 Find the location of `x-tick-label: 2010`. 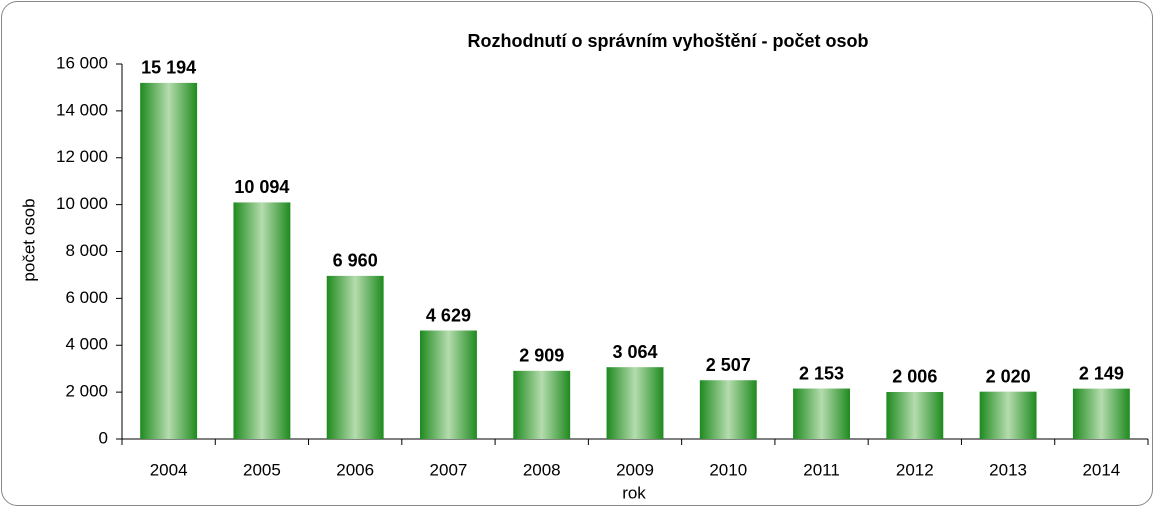

x-tick-label: 2010 is located at coordinates (728, 469).